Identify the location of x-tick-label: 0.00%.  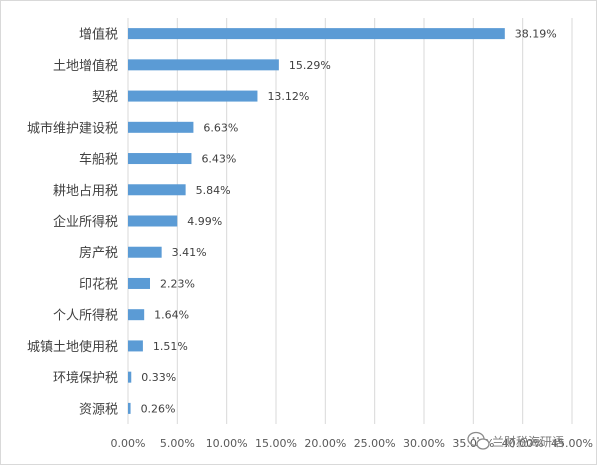
(128, 443).